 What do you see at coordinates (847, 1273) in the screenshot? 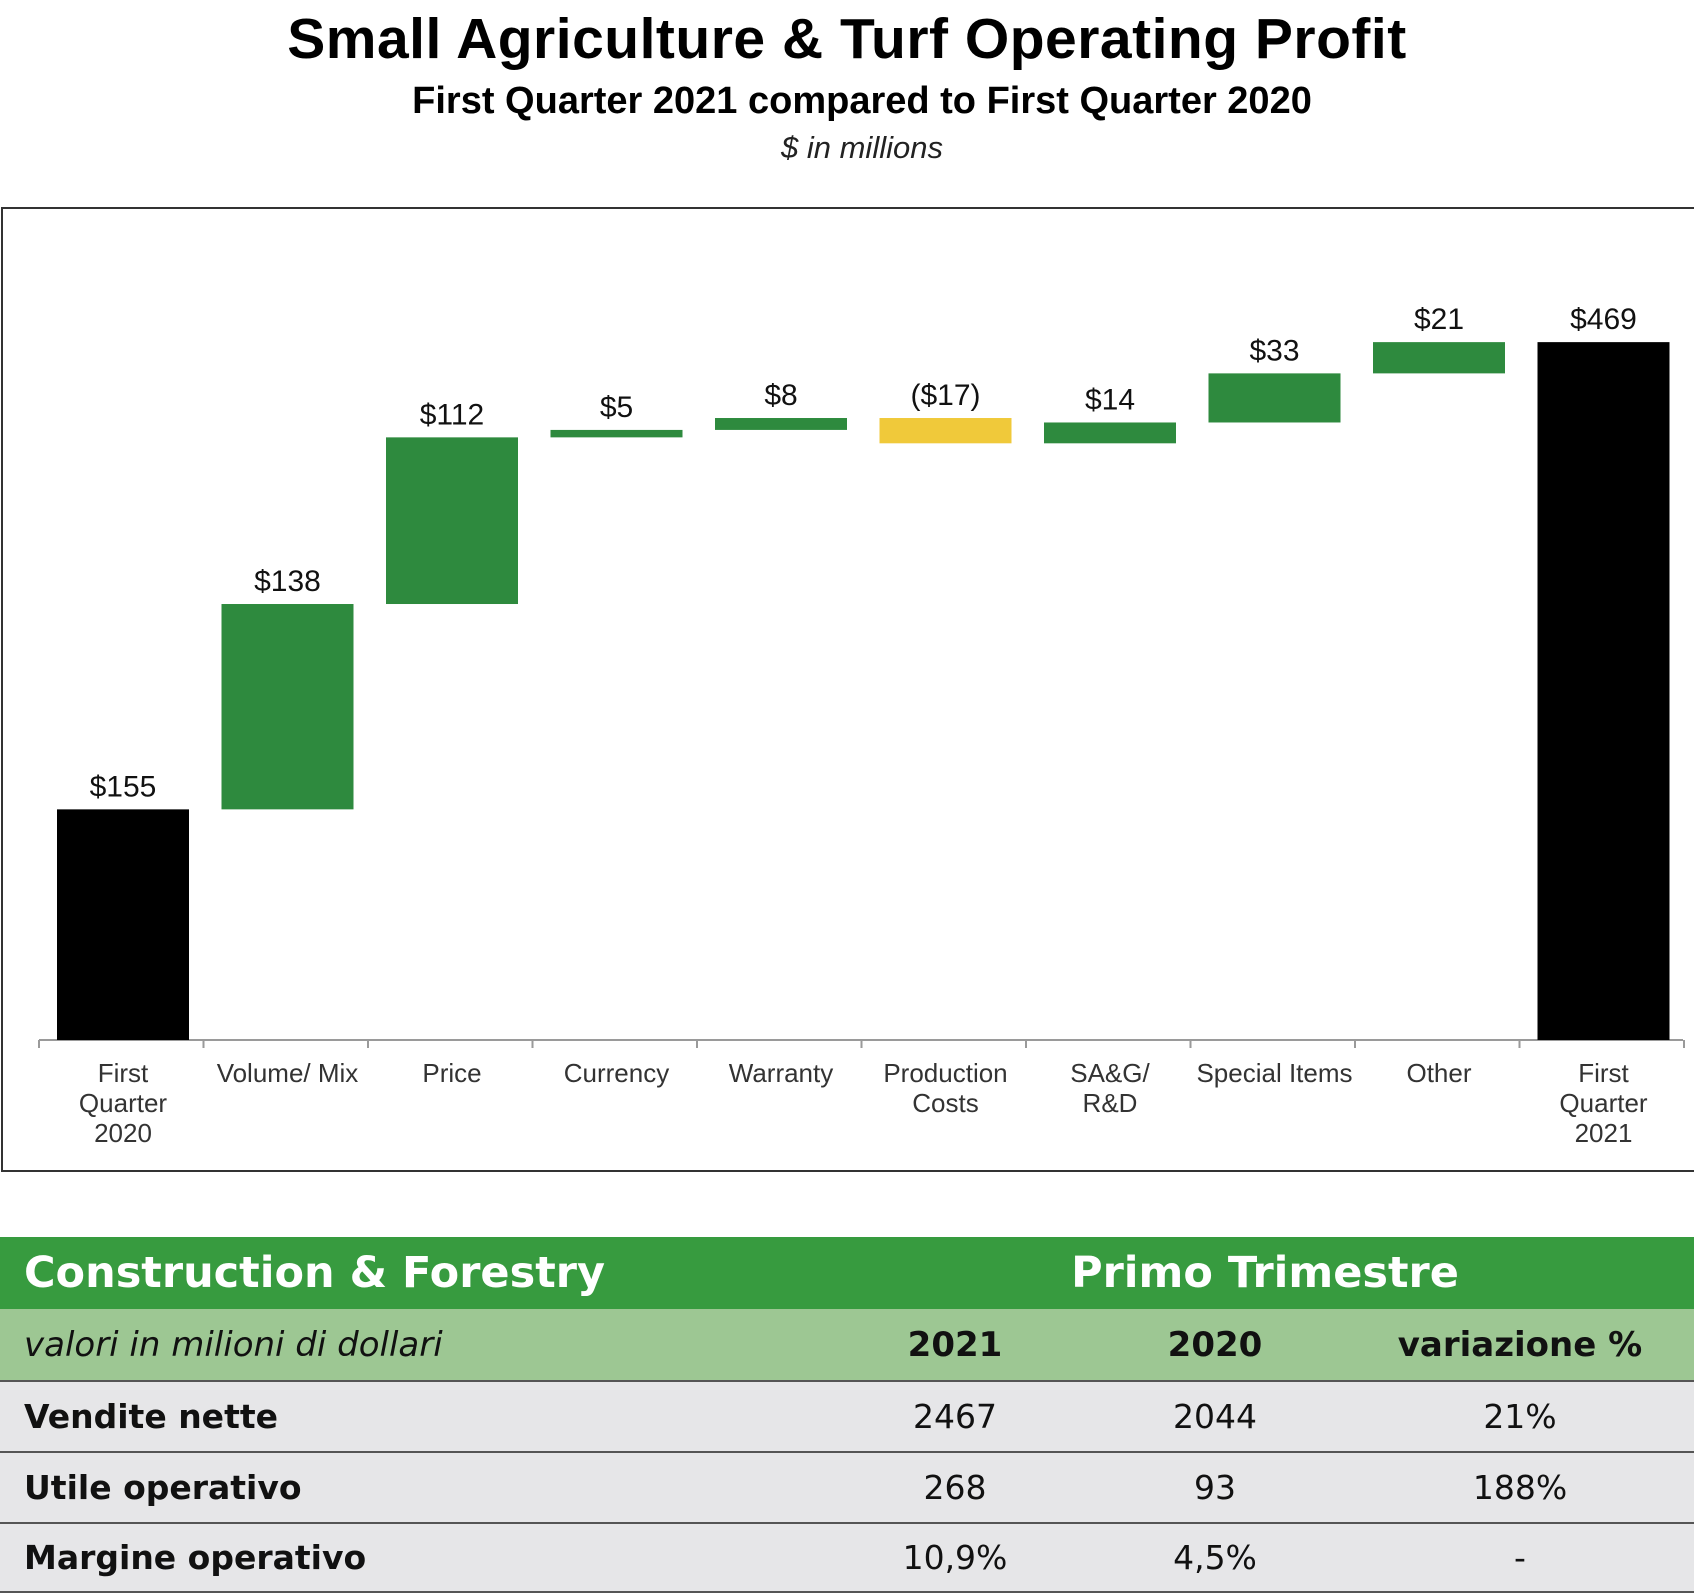
I see `table-header-row: Construction & Forestry Primo Trimestre` at bounding box center [847, 1273].